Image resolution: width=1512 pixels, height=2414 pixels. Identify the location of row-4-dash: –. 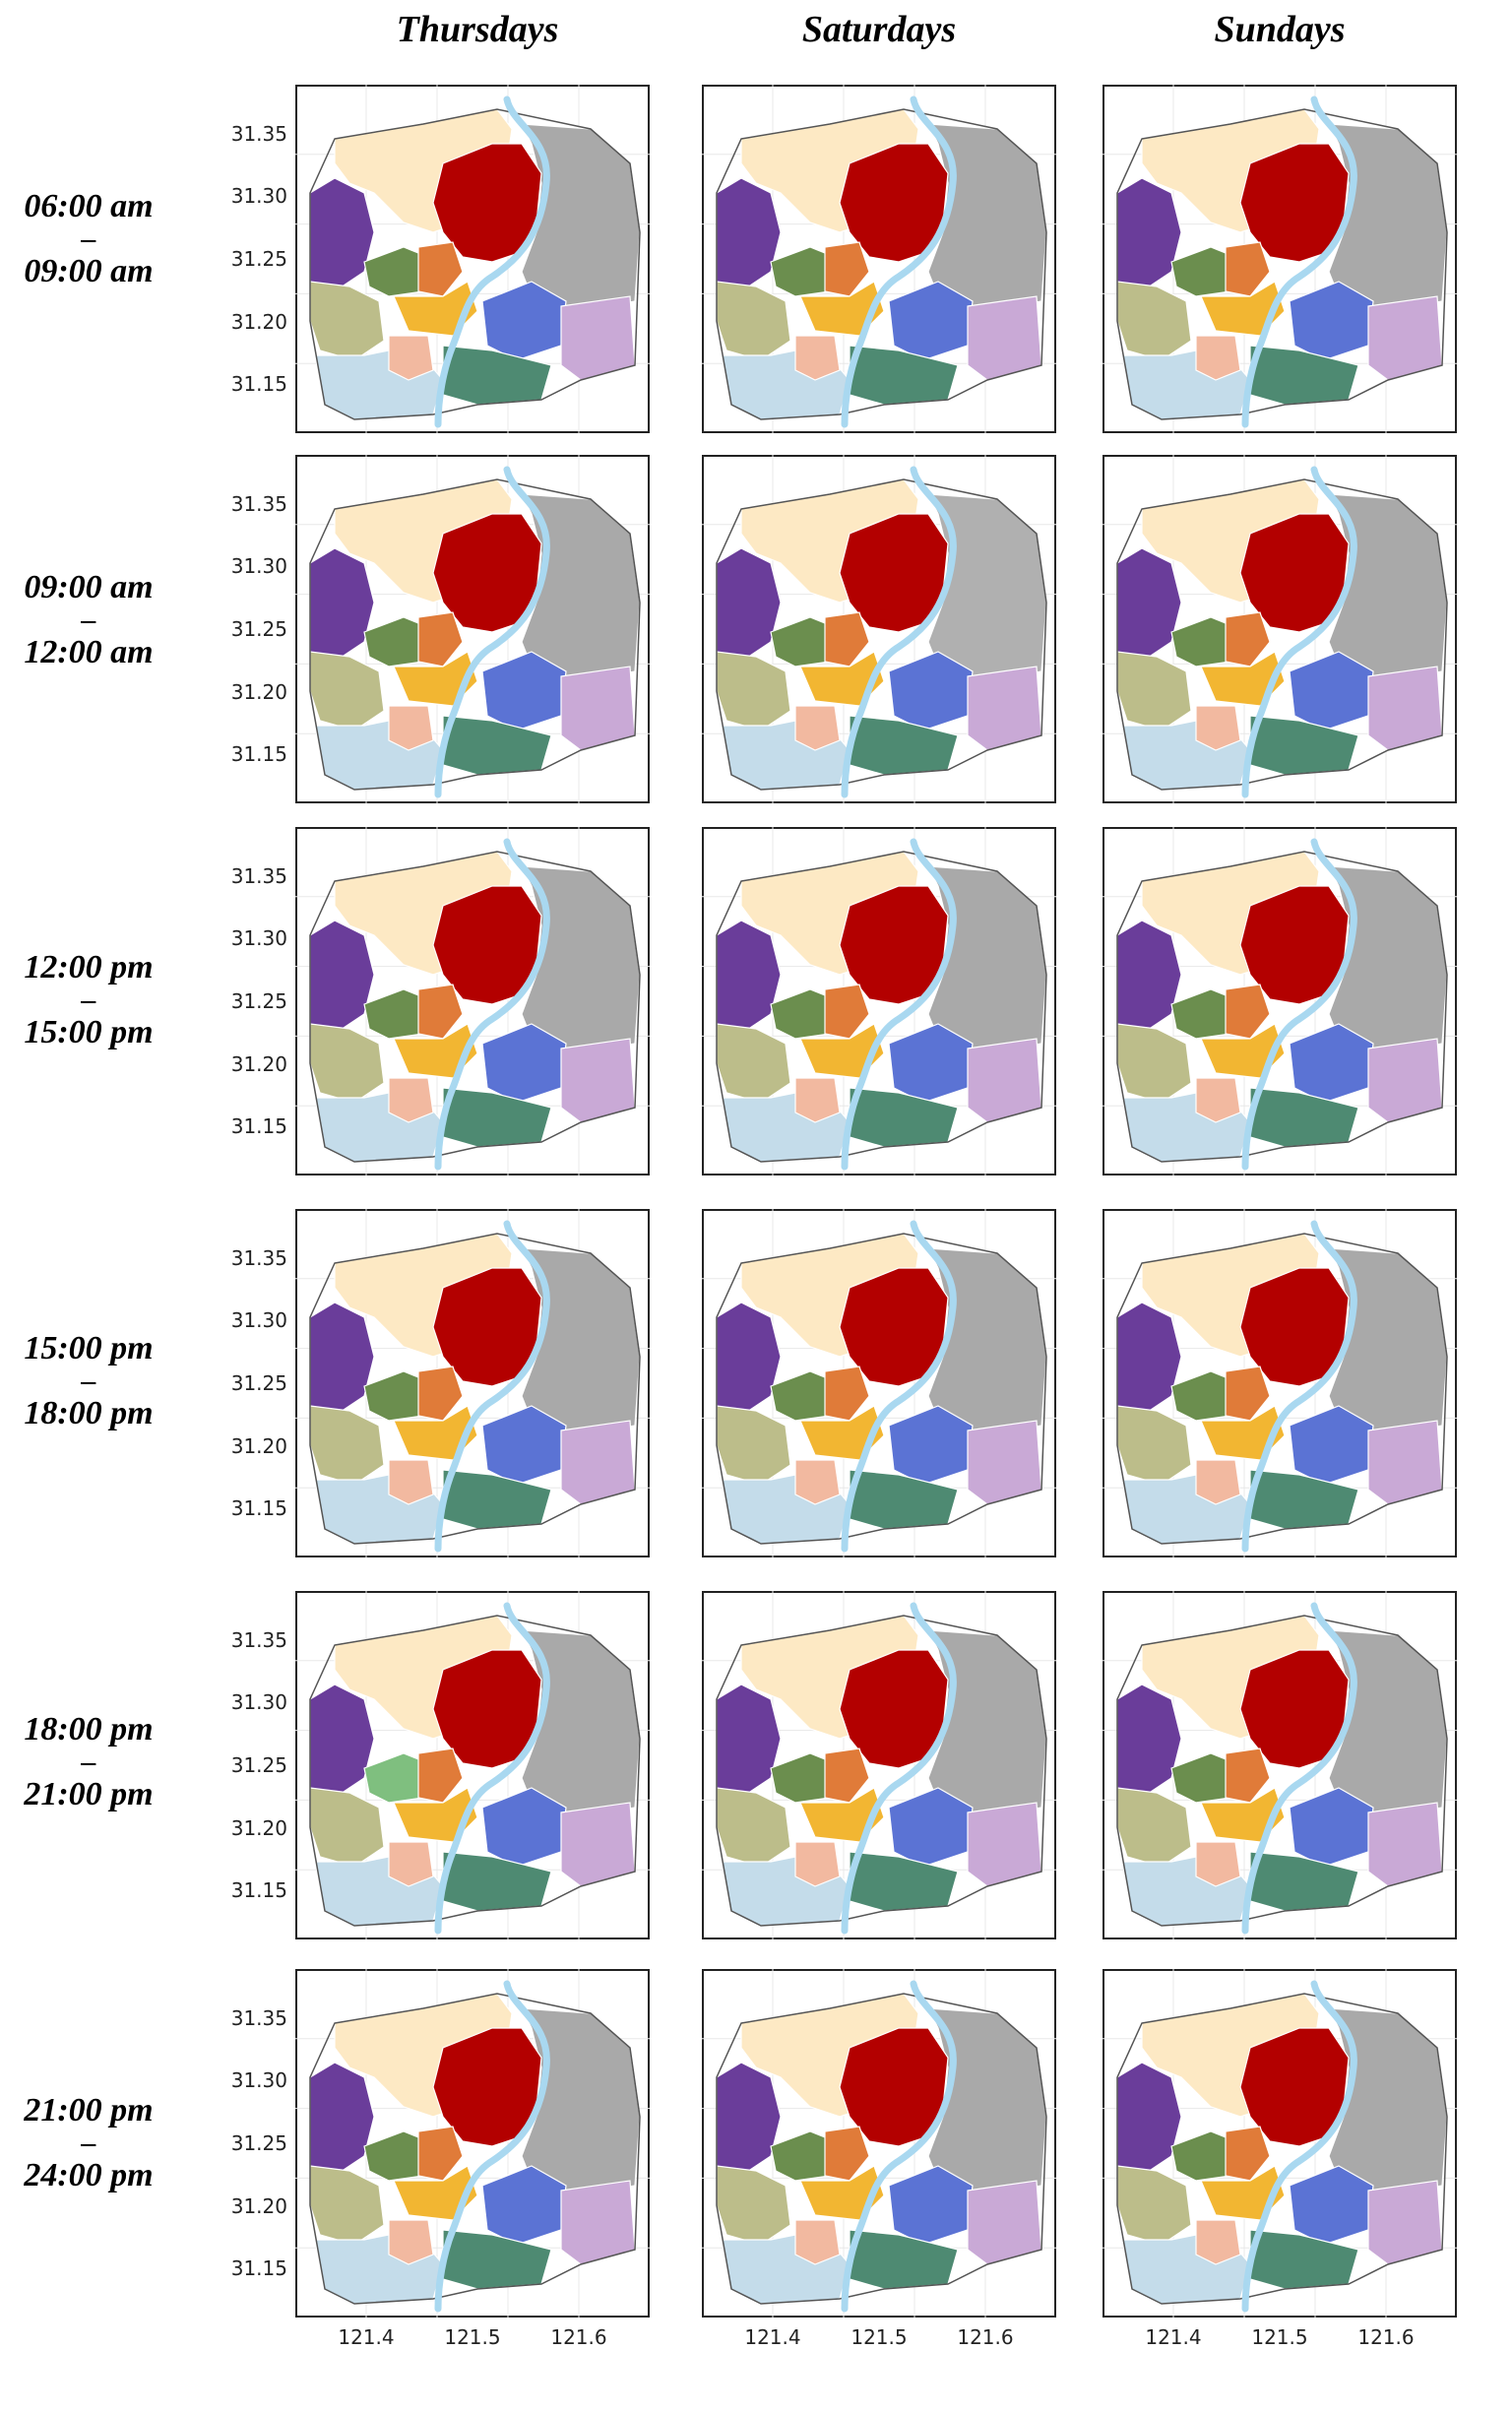
(88, 1381).